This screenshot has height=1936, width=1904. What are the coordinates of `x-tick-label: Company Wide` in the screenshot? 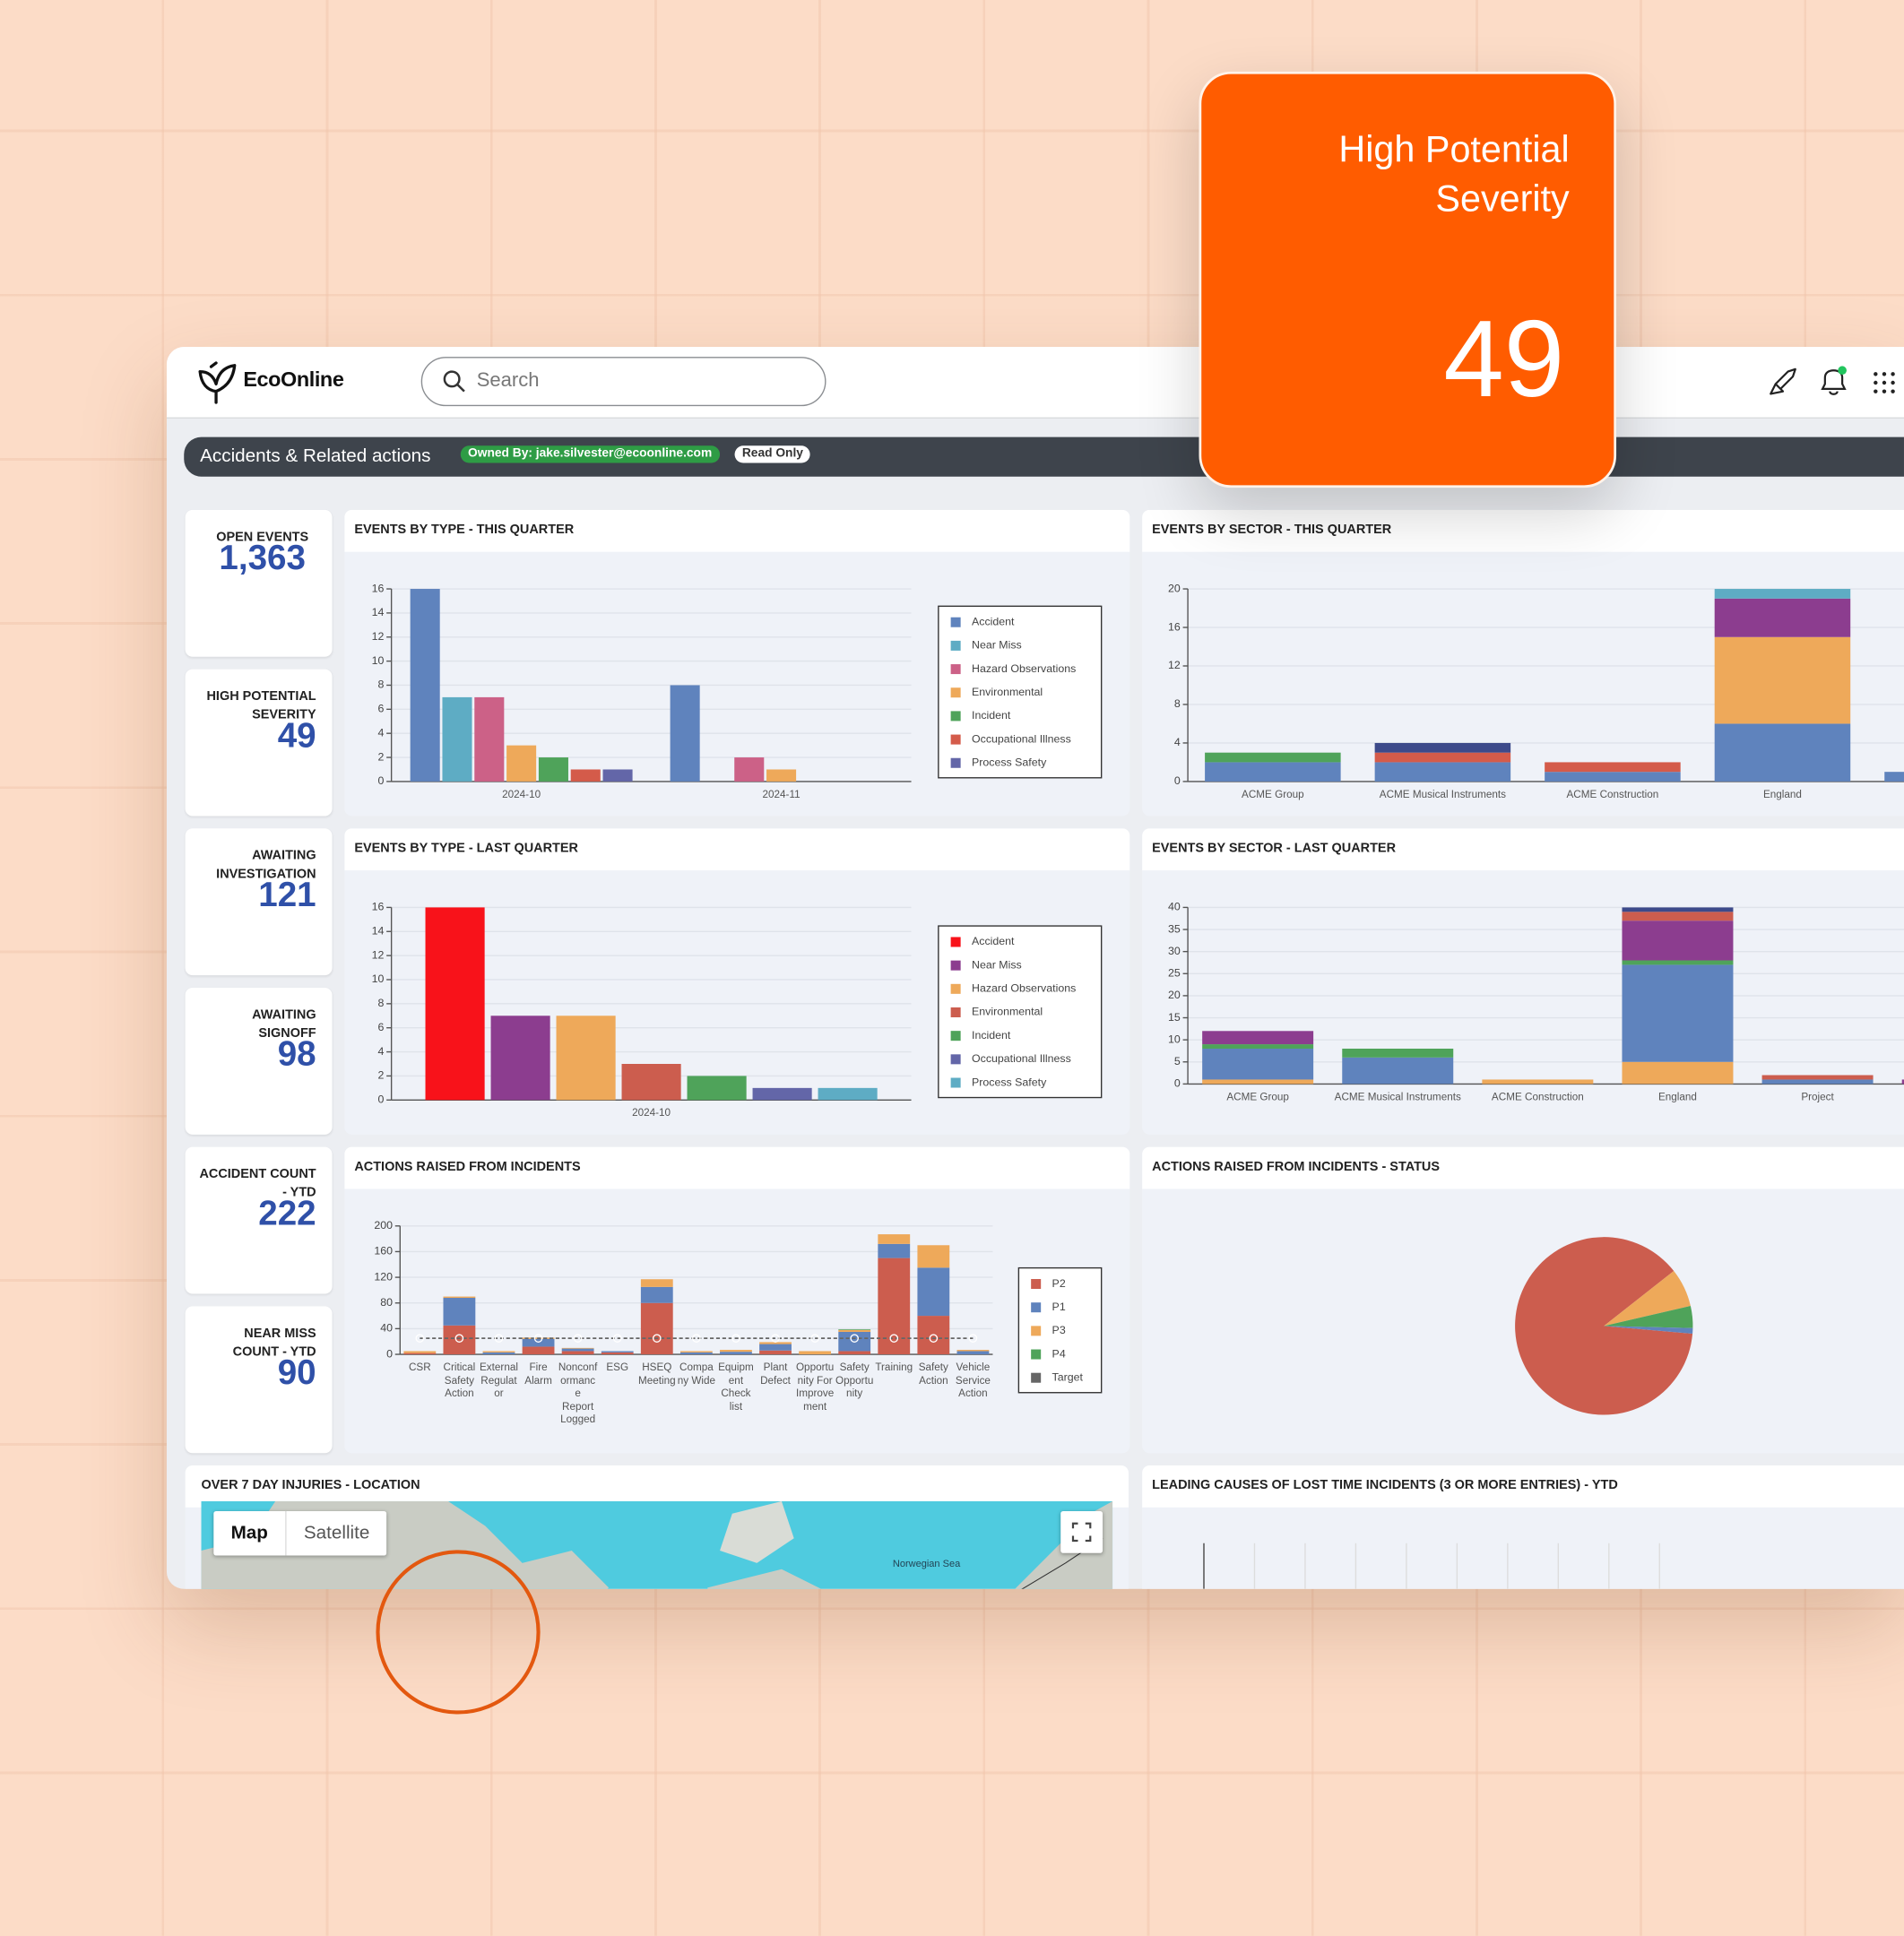 It's located at (696, 1373).